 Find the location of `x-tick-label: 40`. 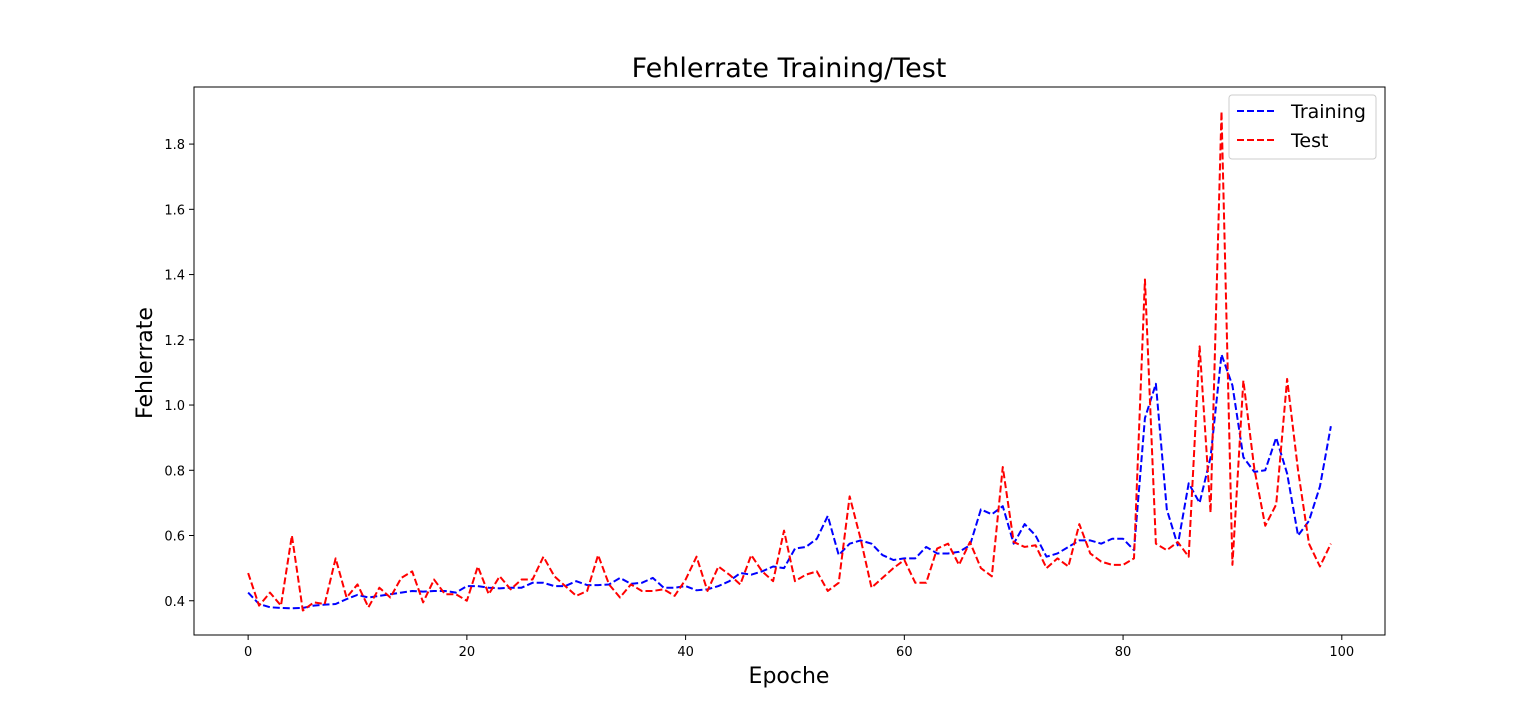

x-tick-label: 40 is located at coordinates (685, 652).